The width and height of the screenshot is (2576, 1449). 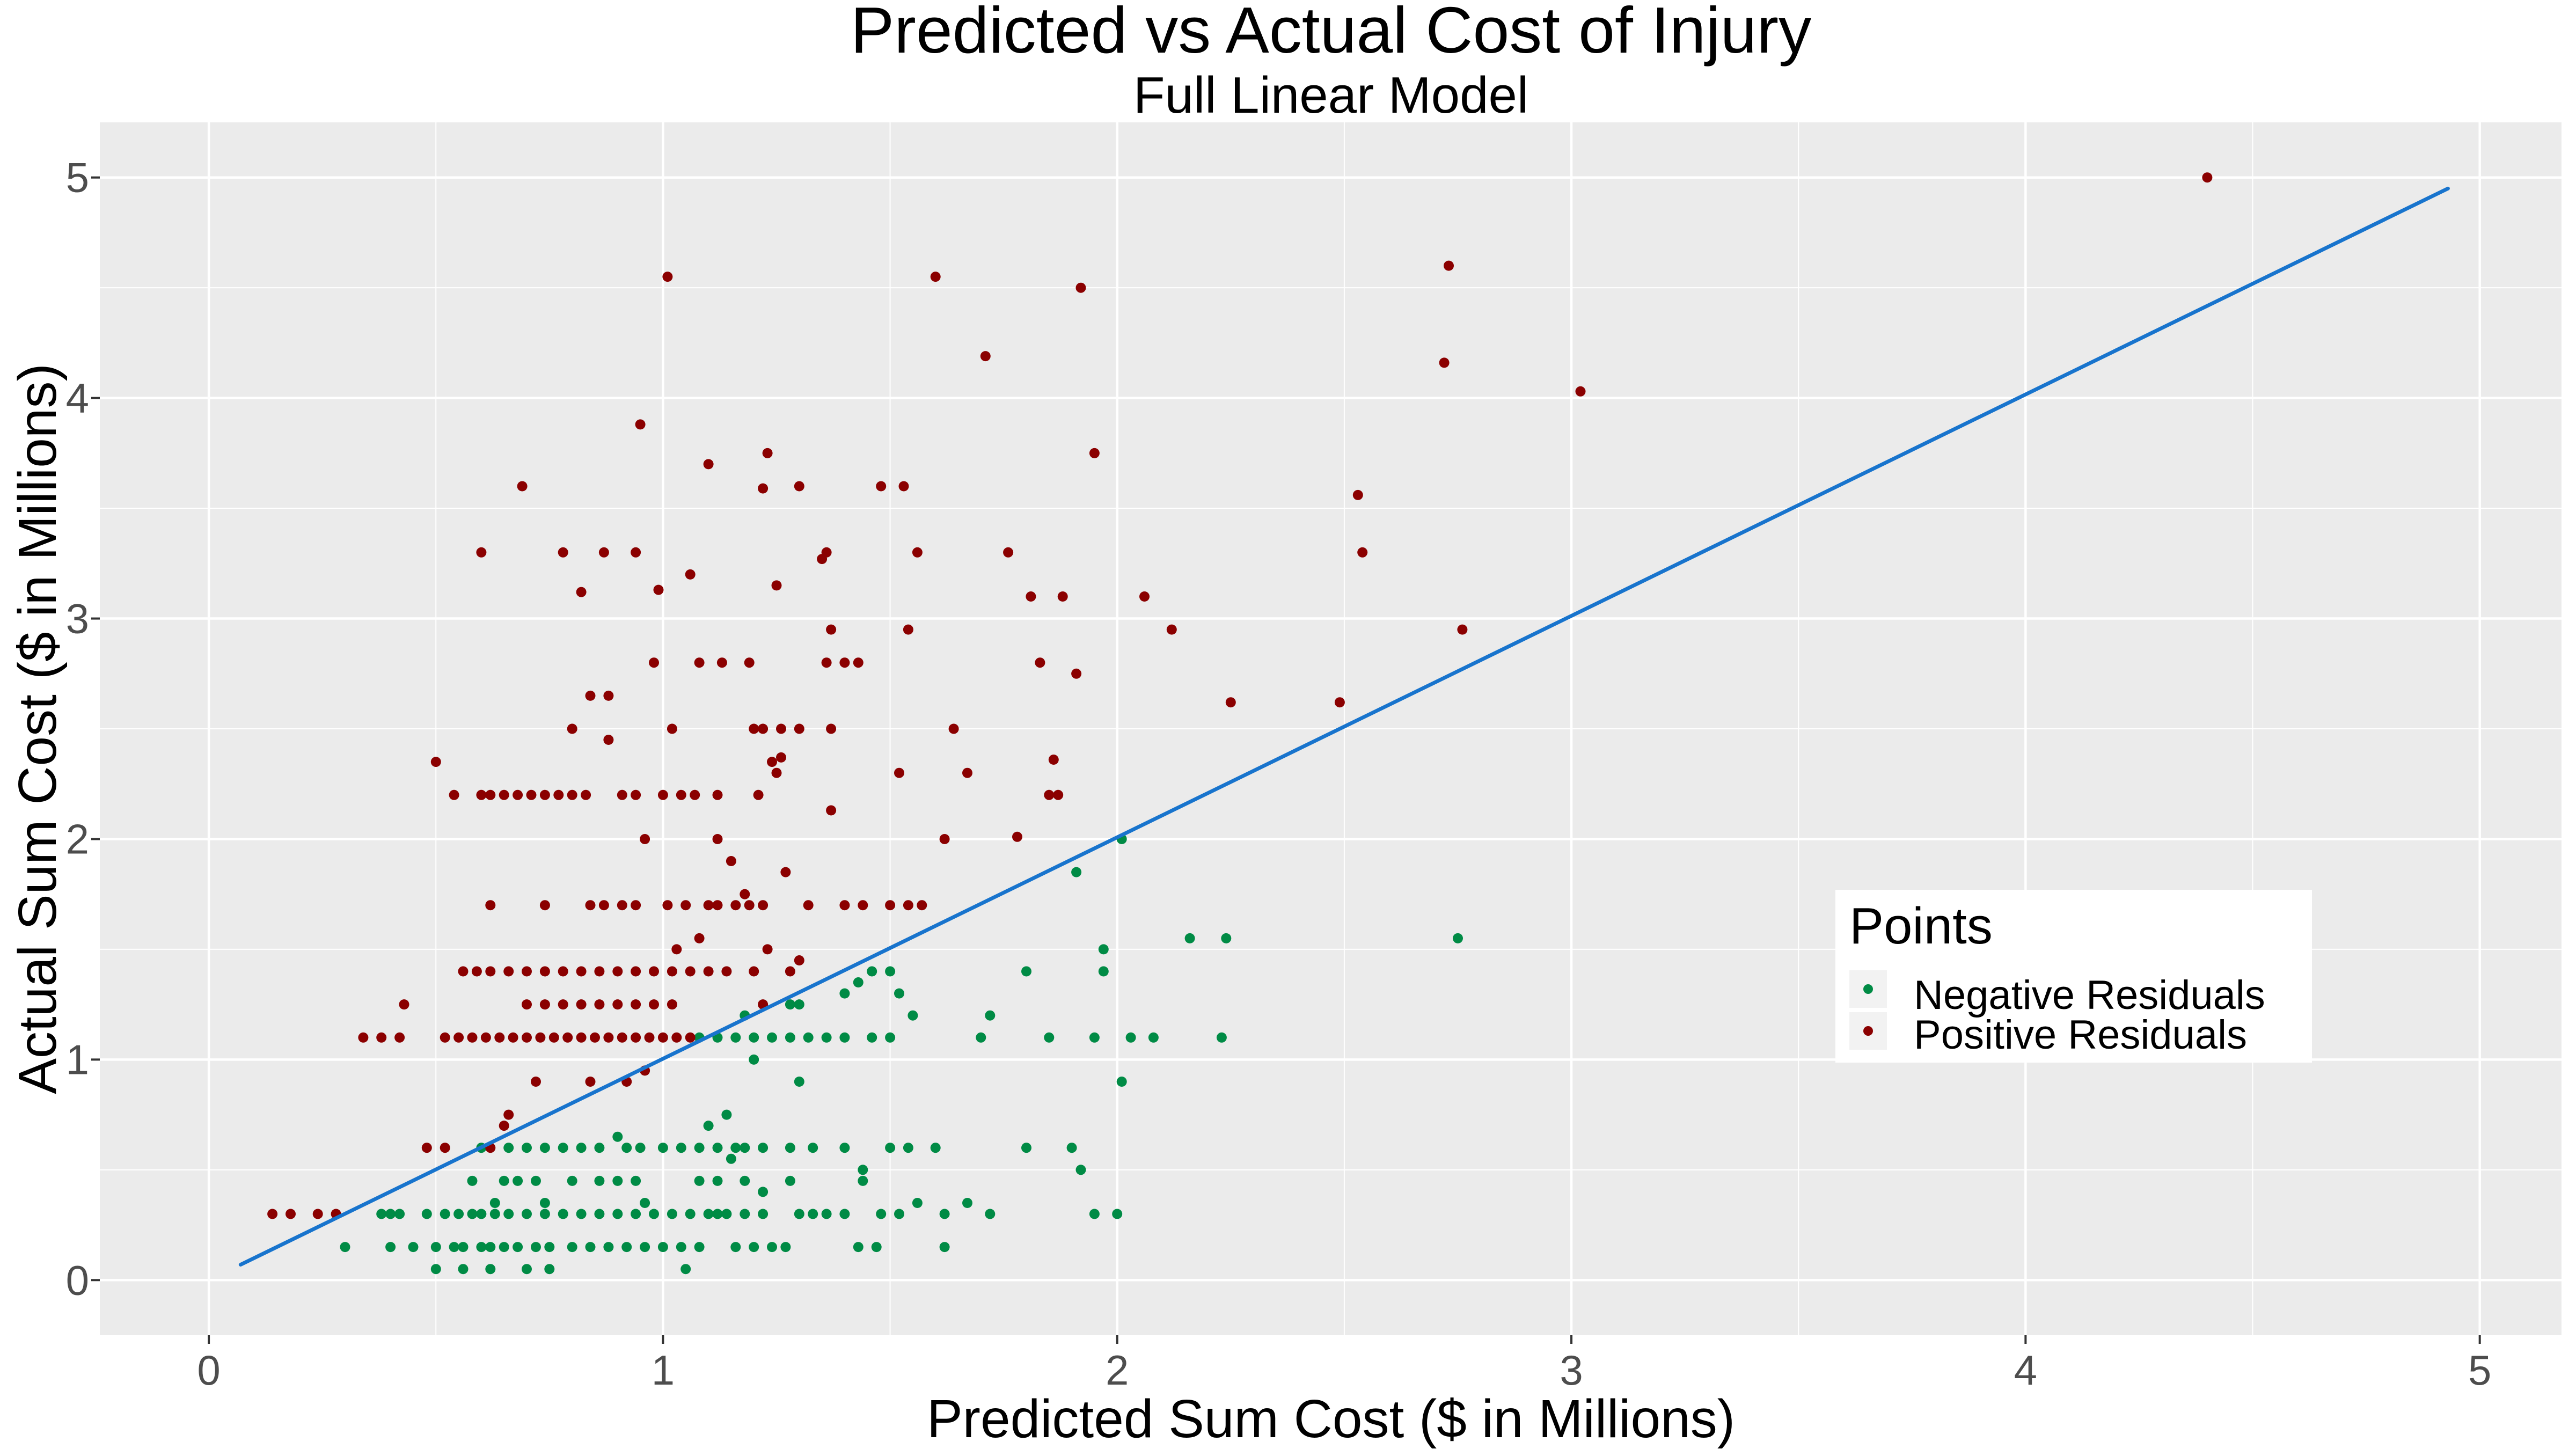 What do you see at coordinates (1330, 95) in the screenshot?
I see `chart-subtitle: Full Linear Model` at bounding box center [1330, 95].